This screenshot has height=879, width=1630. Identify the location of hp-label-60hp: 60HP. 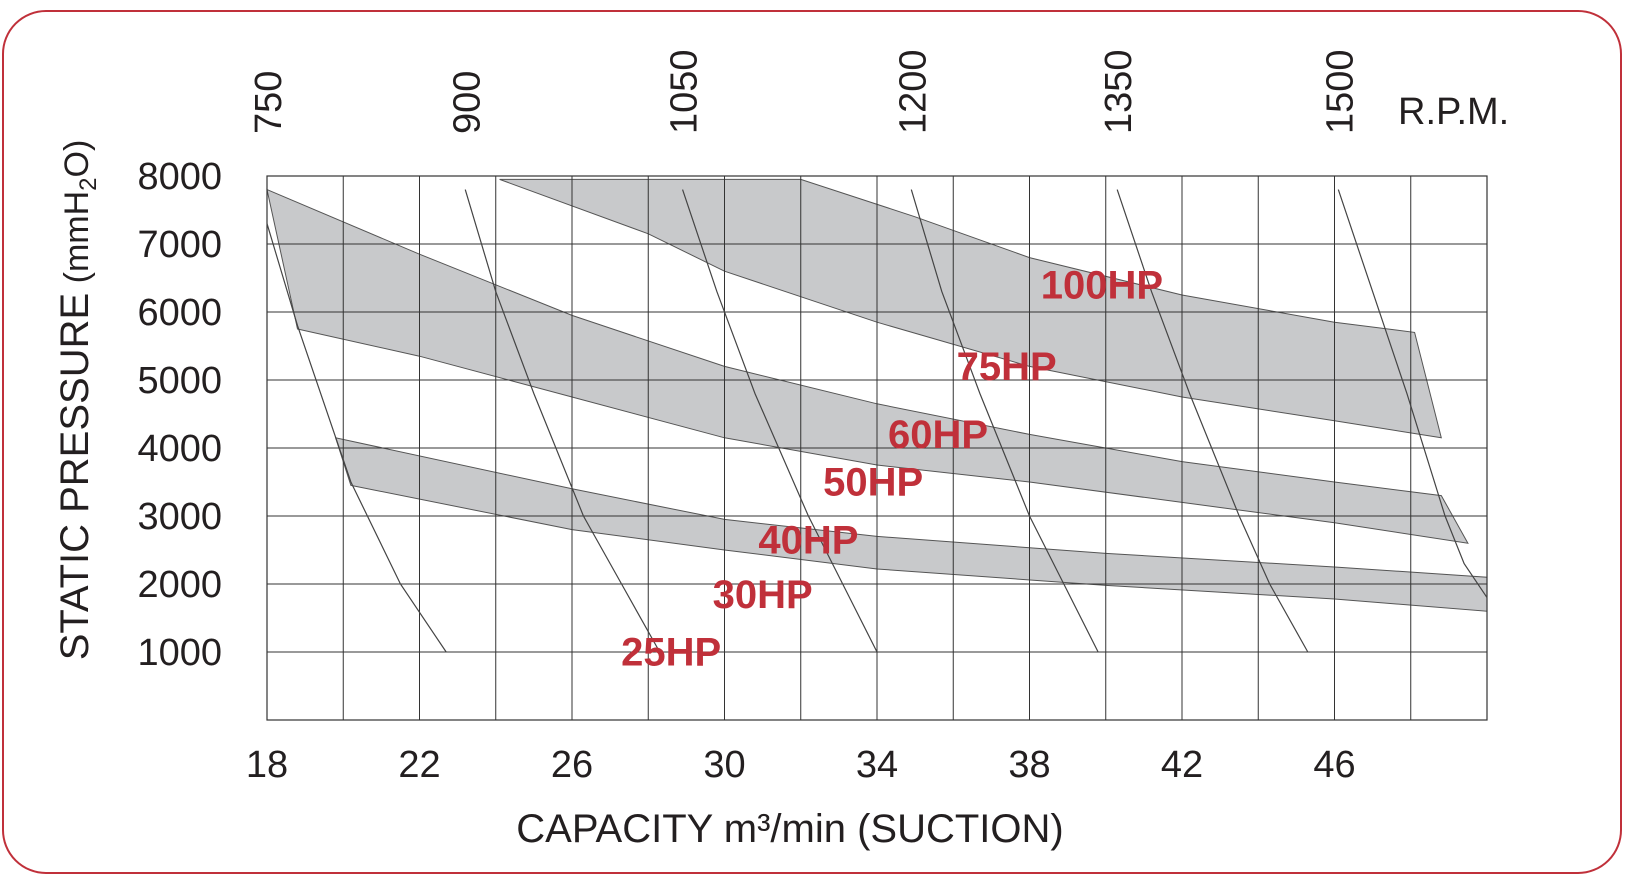
(938, 435).